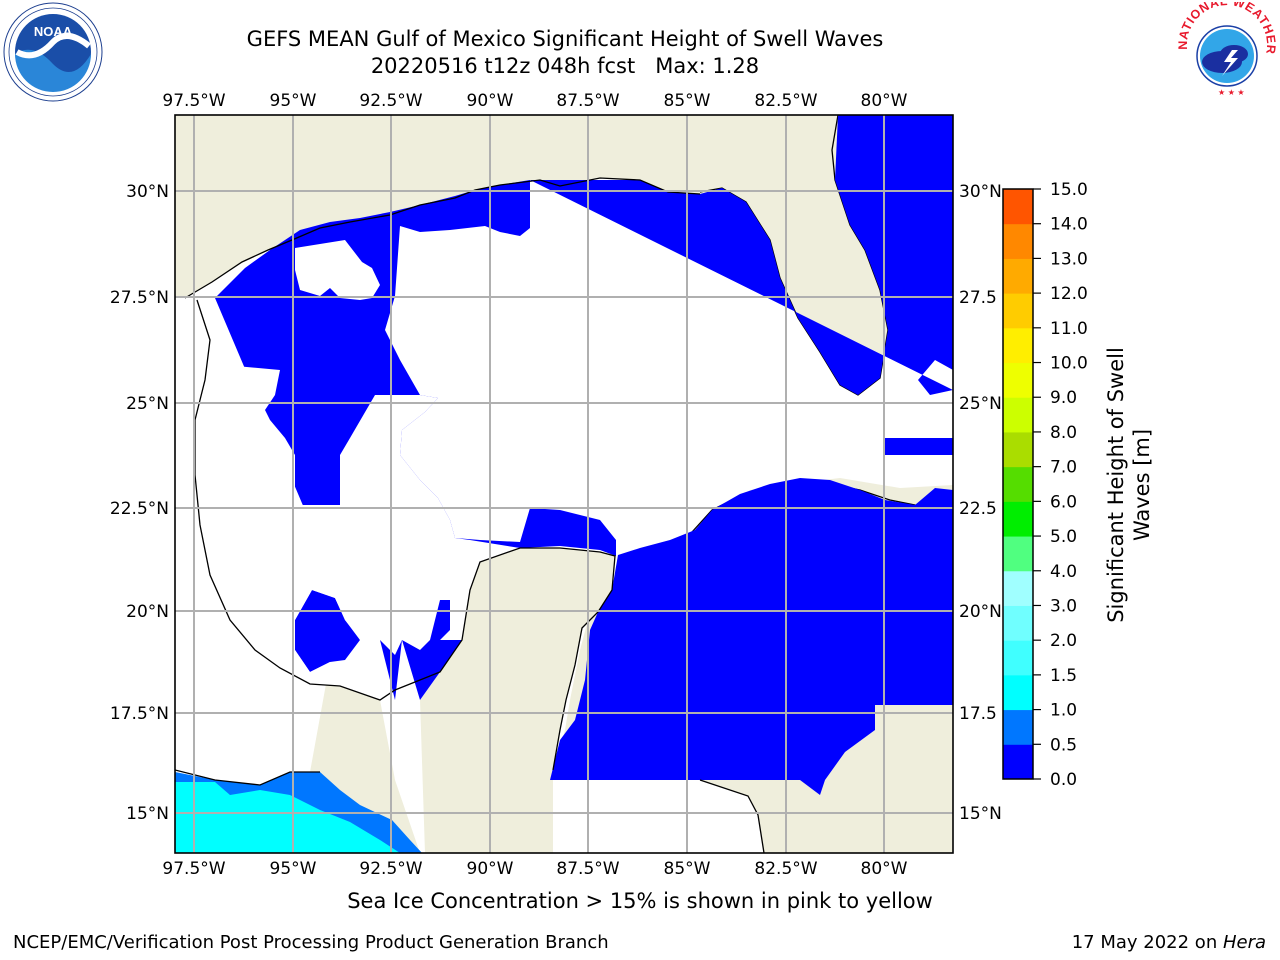  I want to click on lat-label-left: 25°N, so click(147, 404).